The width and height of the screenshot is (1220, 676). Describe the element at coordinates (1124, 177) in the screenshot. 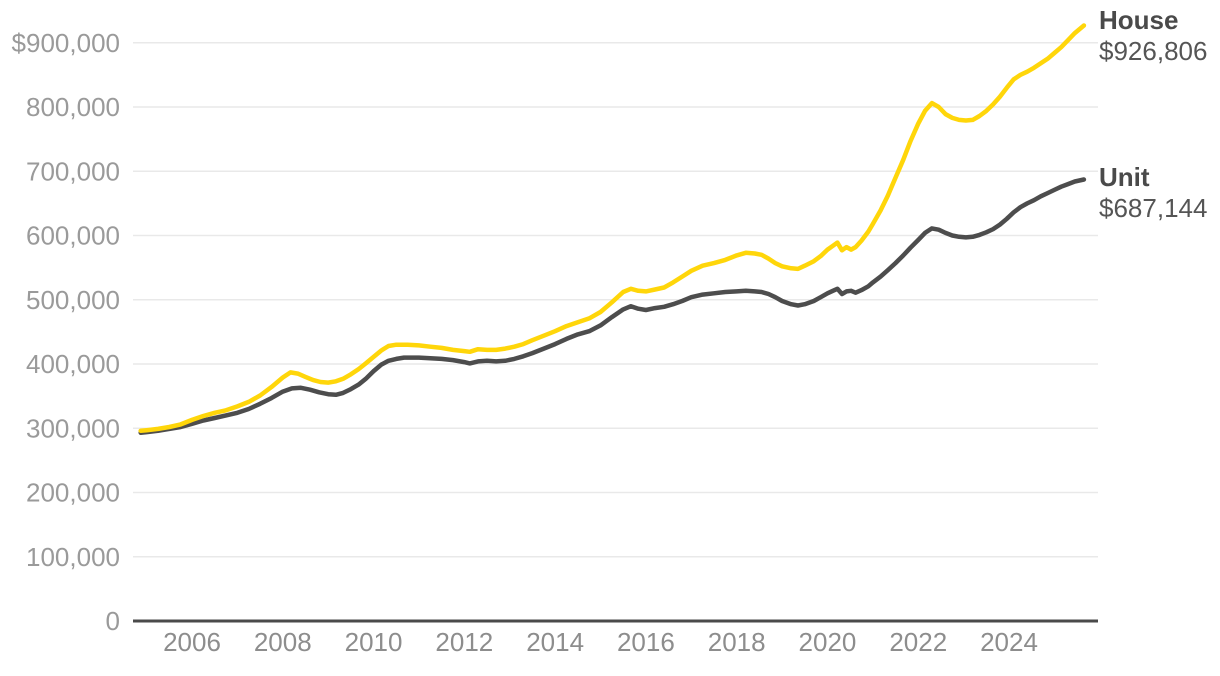

I see `legend-unit-name: Unit` at that location.